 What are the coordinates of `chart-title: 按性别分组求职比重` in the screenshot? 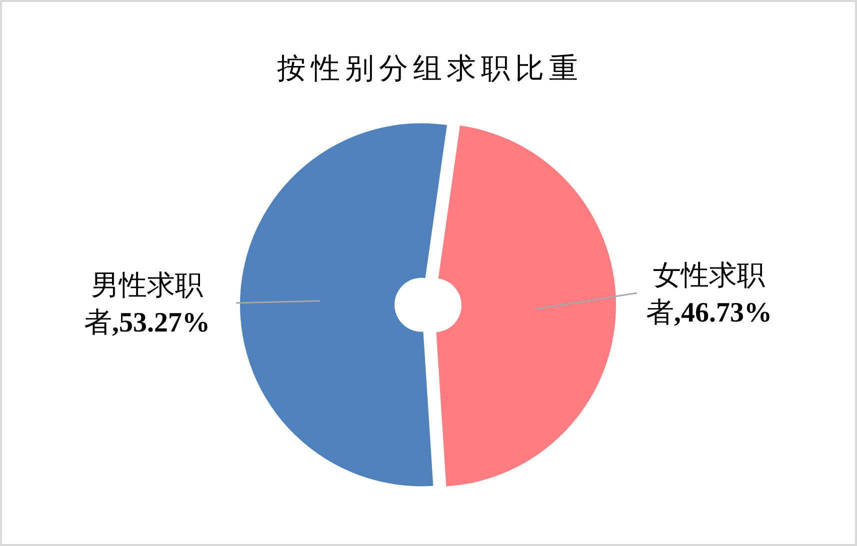 It's located at (430, 69).